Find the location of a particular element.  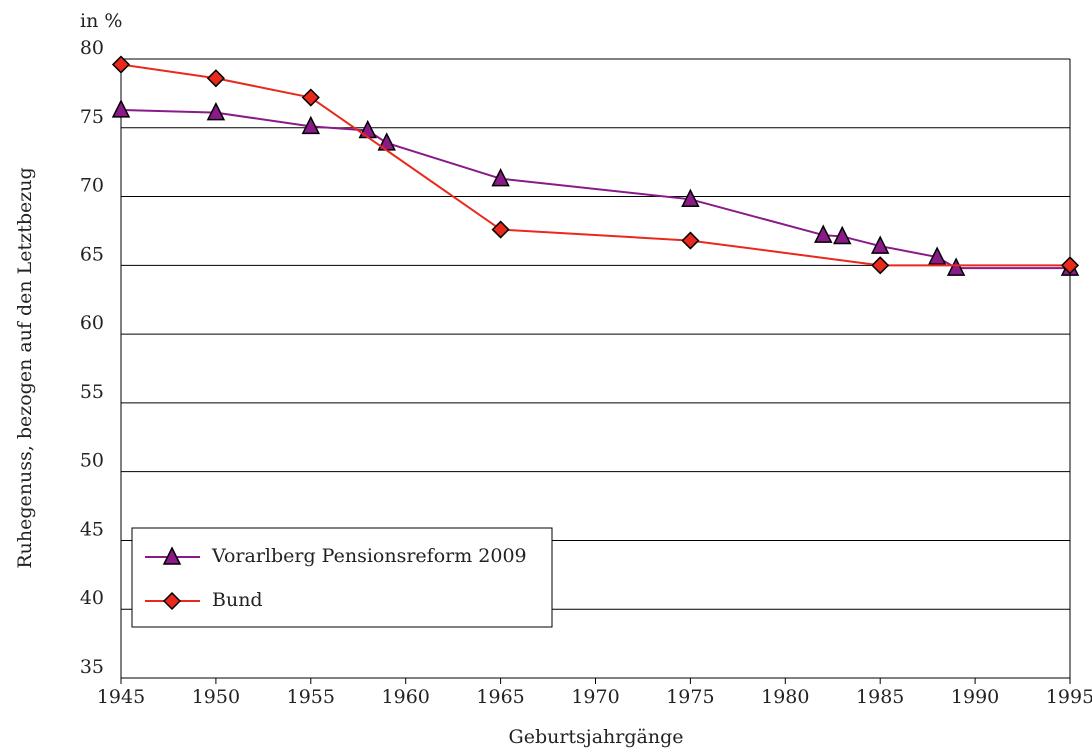

x-tick-label: 1990 is located at coordinates (975, 697).